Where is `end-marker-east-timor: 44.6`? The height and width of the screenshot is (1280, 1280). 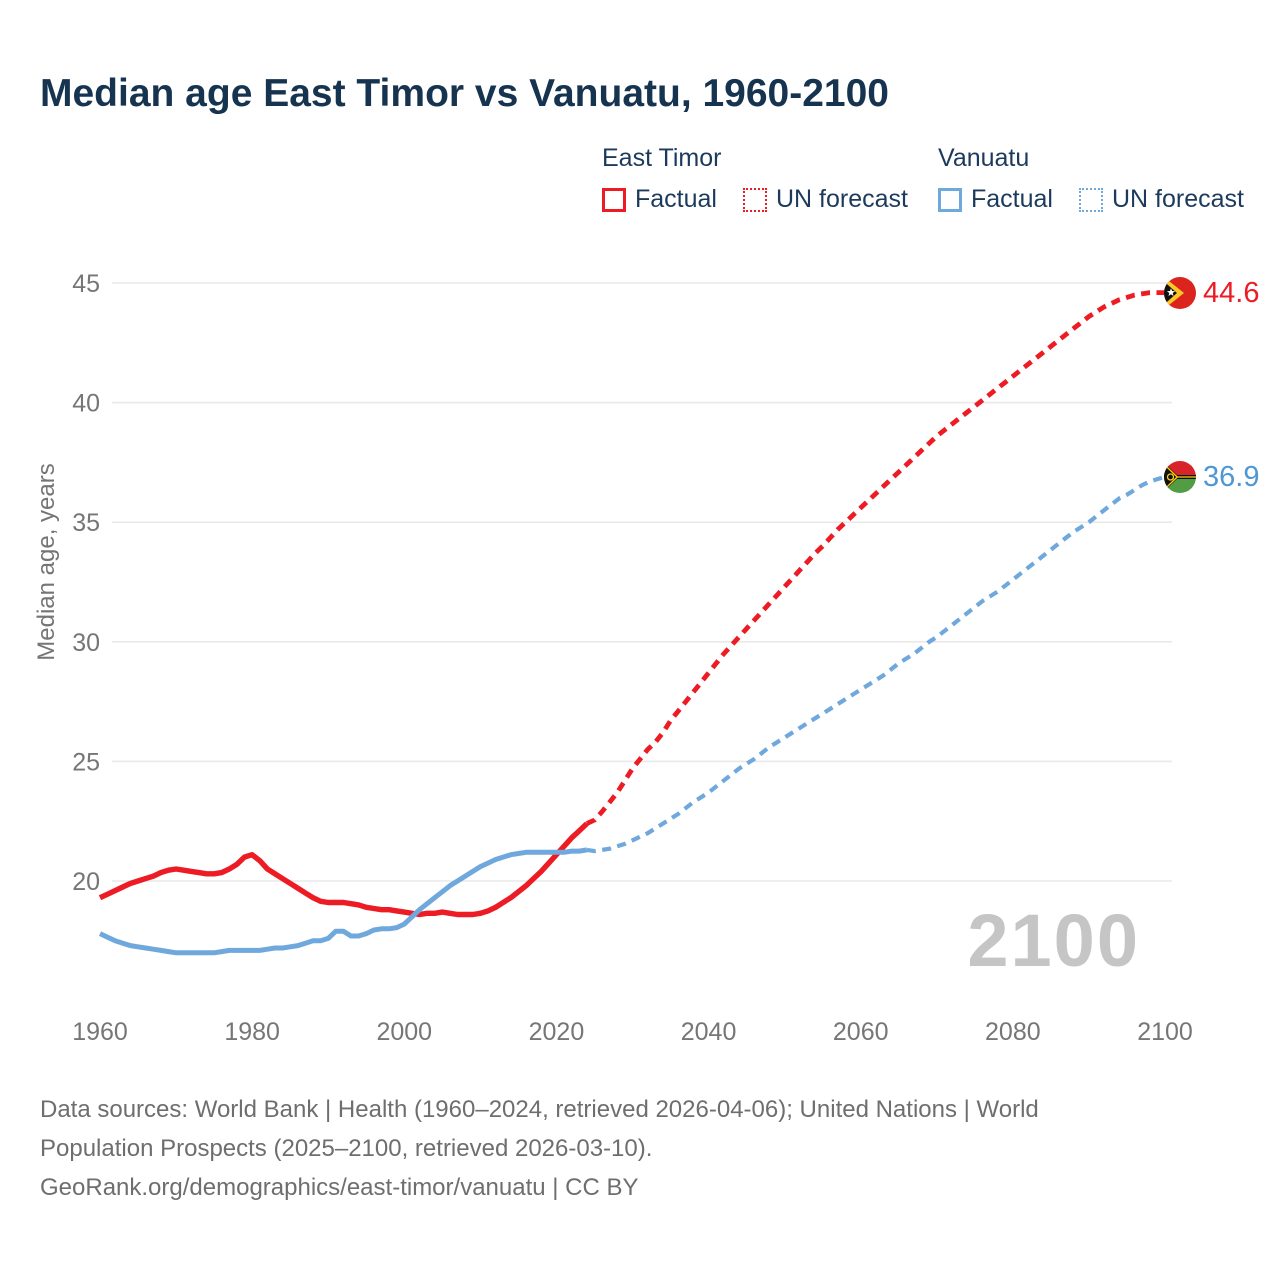 end-marker-east-timor: 44.6 is located at coordinates (1211, 293).